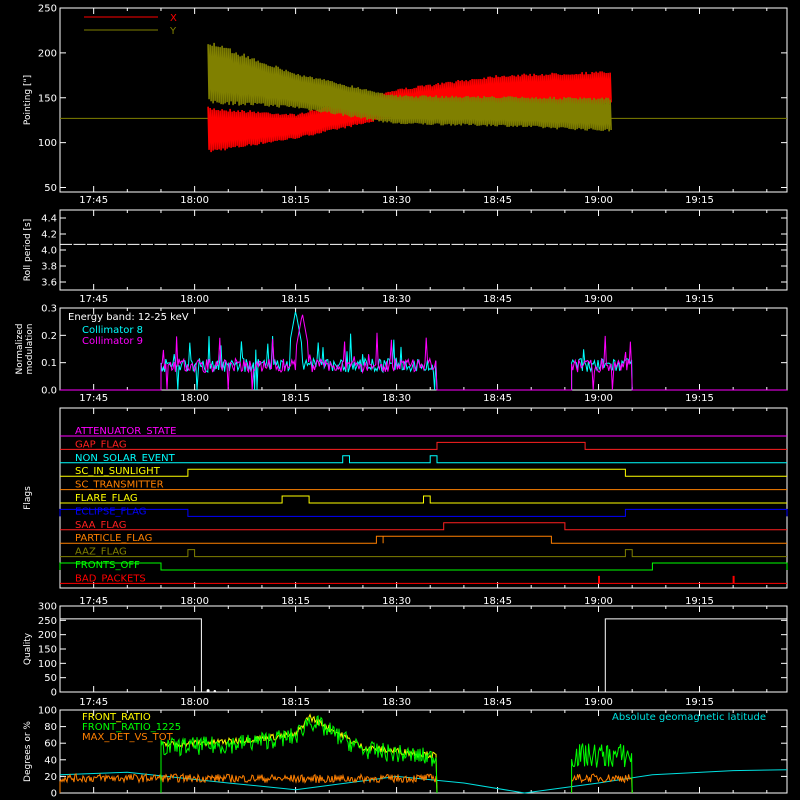 This screenshot has width=800, height=800. I want to click on y-tick-label: 4.0, so click(49, 251).